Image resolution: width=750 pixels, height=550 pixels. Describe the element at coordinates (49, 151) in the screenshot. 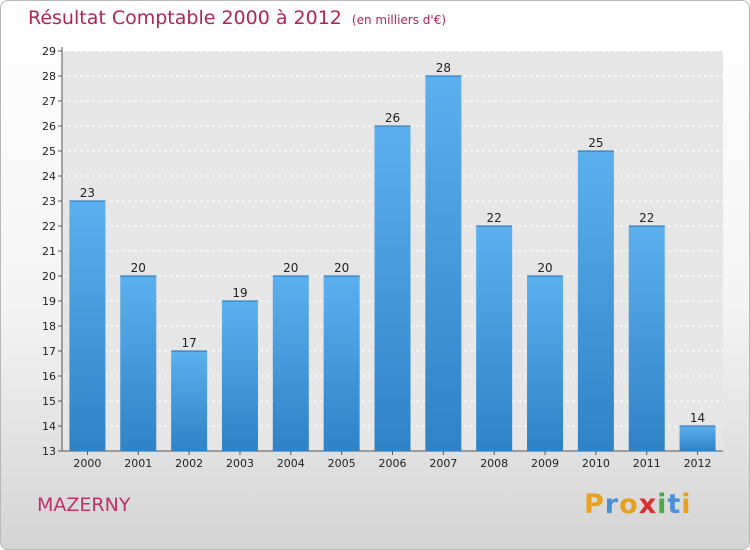

I see `y-tick-label: 25` at that location.